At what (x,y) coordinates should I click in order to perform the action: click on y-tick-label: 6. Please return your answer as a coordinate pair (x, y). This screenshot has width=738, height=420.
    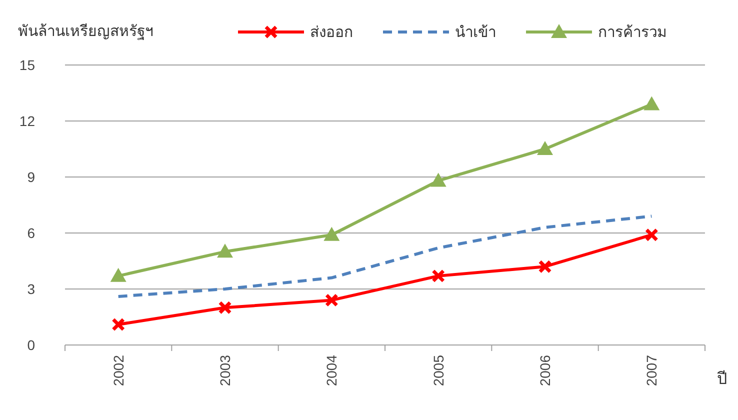
    Looking at the image, I should click on (31, 233).